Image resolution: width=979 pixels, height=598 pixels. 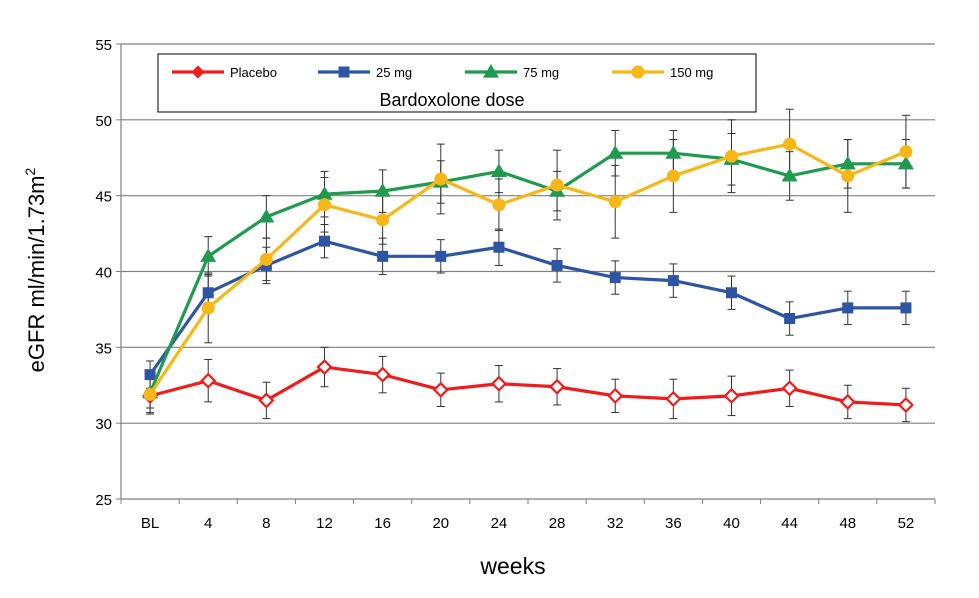 What do you see at coordinates (103, 121) in the screenshot?
I see `y-tick-label: 50` at bounding box center [103, 121].